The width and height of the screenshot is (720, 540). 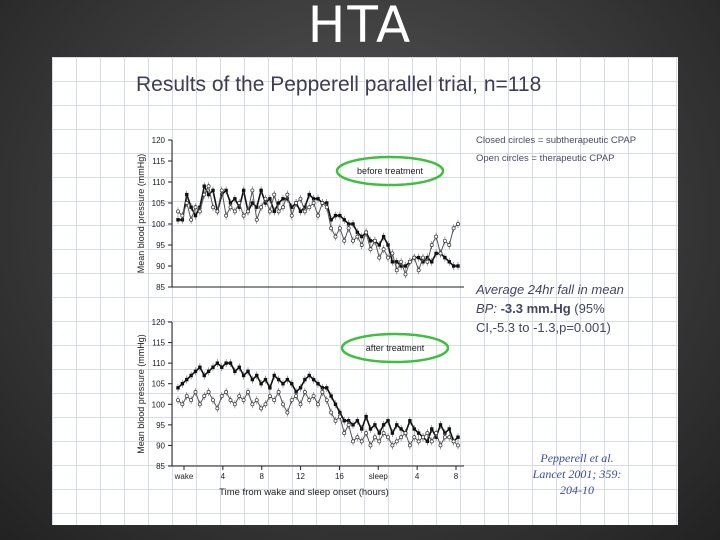 What do you see at coordinates (360, 27) in the screenshot?
I see `slide-title: HTA` at bounding box center [360, 27].